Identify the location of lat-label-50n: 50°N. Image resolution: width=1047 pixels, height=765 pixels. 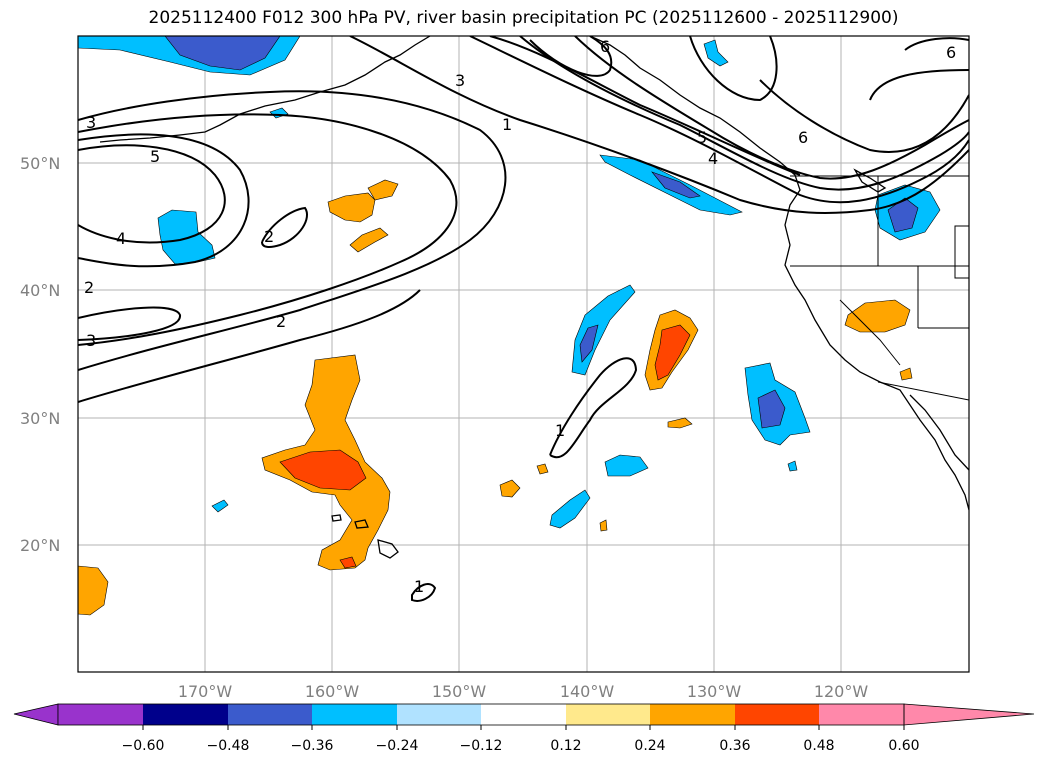
(40, 163).